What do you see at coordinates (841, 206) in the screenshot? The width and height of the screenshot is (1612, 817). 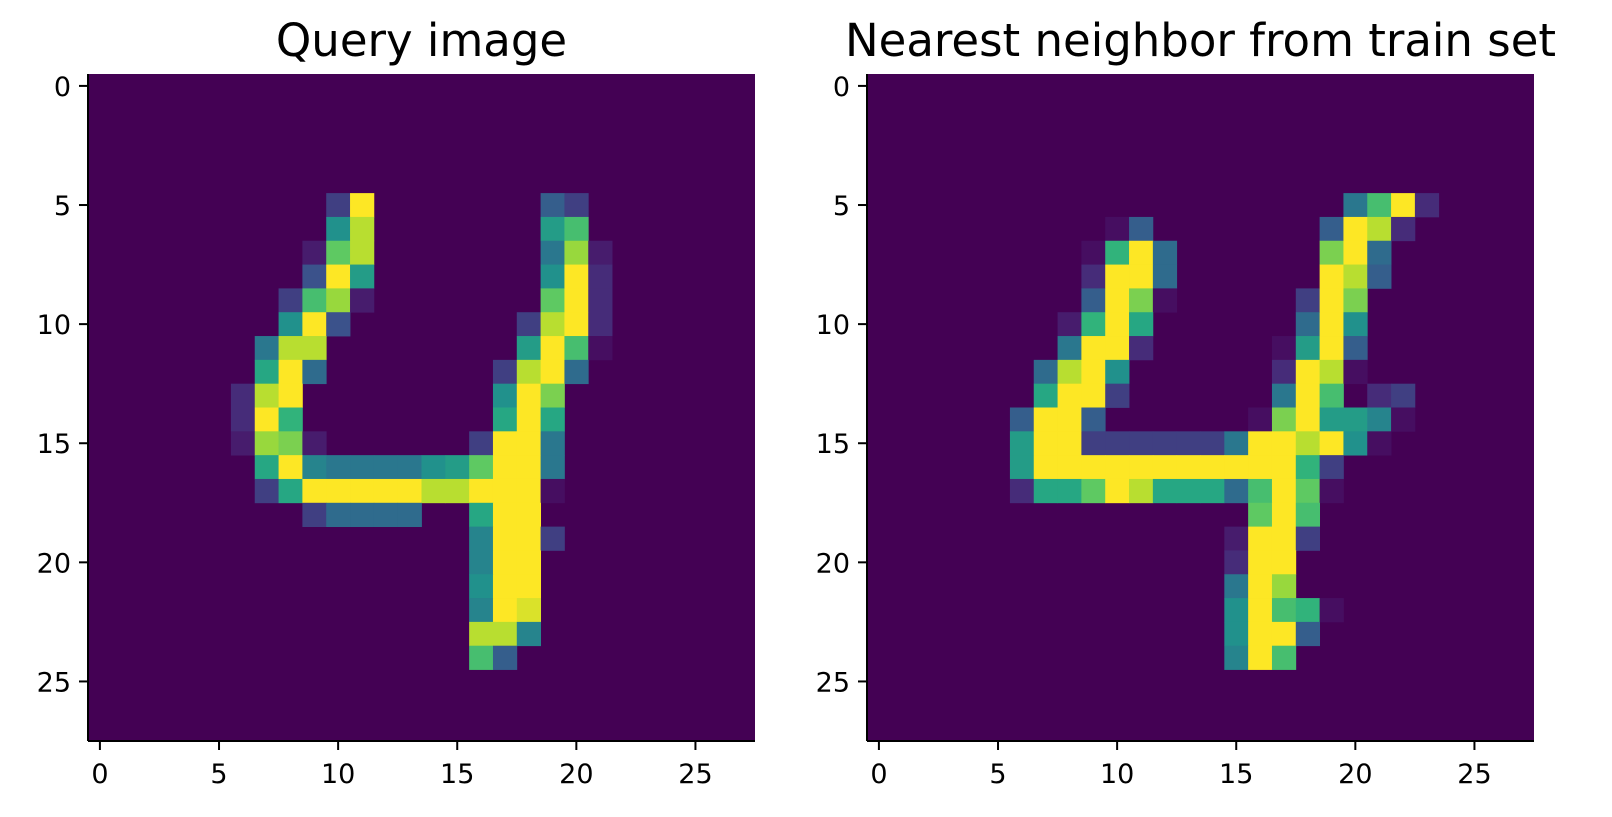 I see `y-tick-label: 5` at bounding box center [841, 206].